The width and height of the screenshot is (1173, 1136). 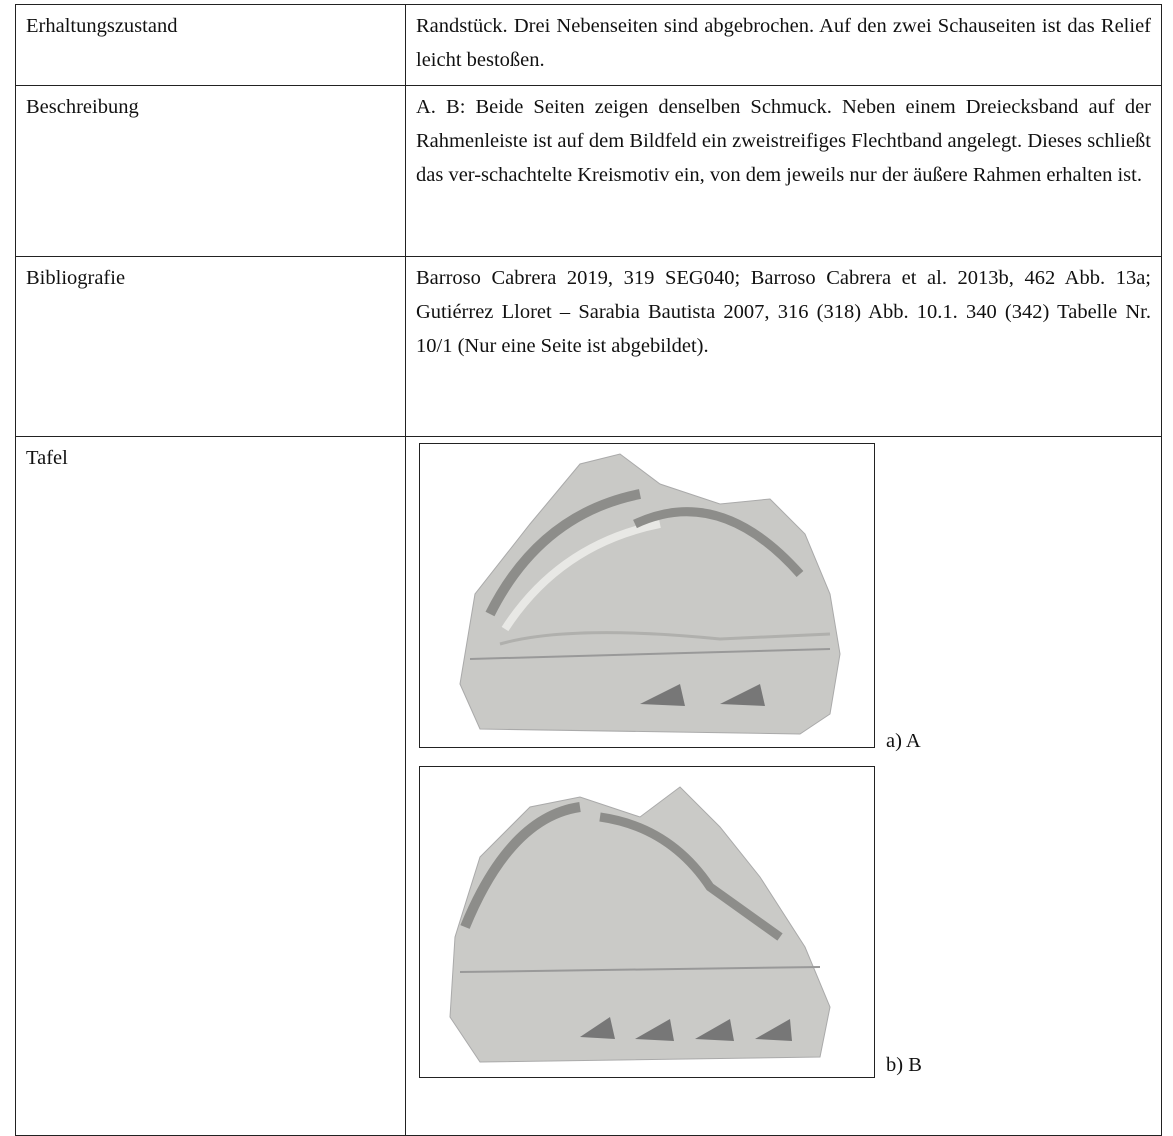 What do you see at coordinates (903, 741) in the screenshot?
I see `figure-caption: a) A` at bounding box center [903, 741].